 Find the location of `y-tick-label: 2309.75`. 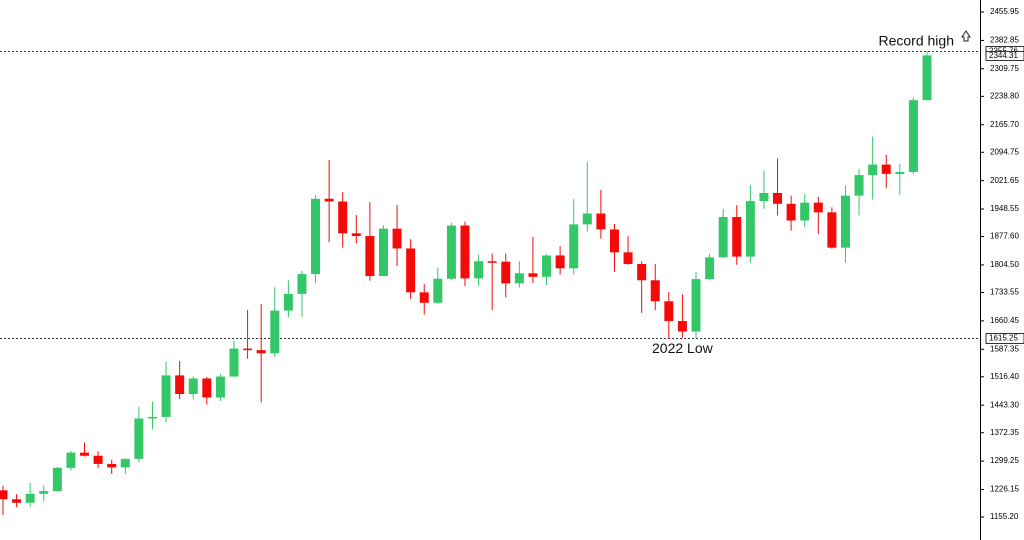

y-tick-label: 2309.75 is located at coordinates (1004, 68).